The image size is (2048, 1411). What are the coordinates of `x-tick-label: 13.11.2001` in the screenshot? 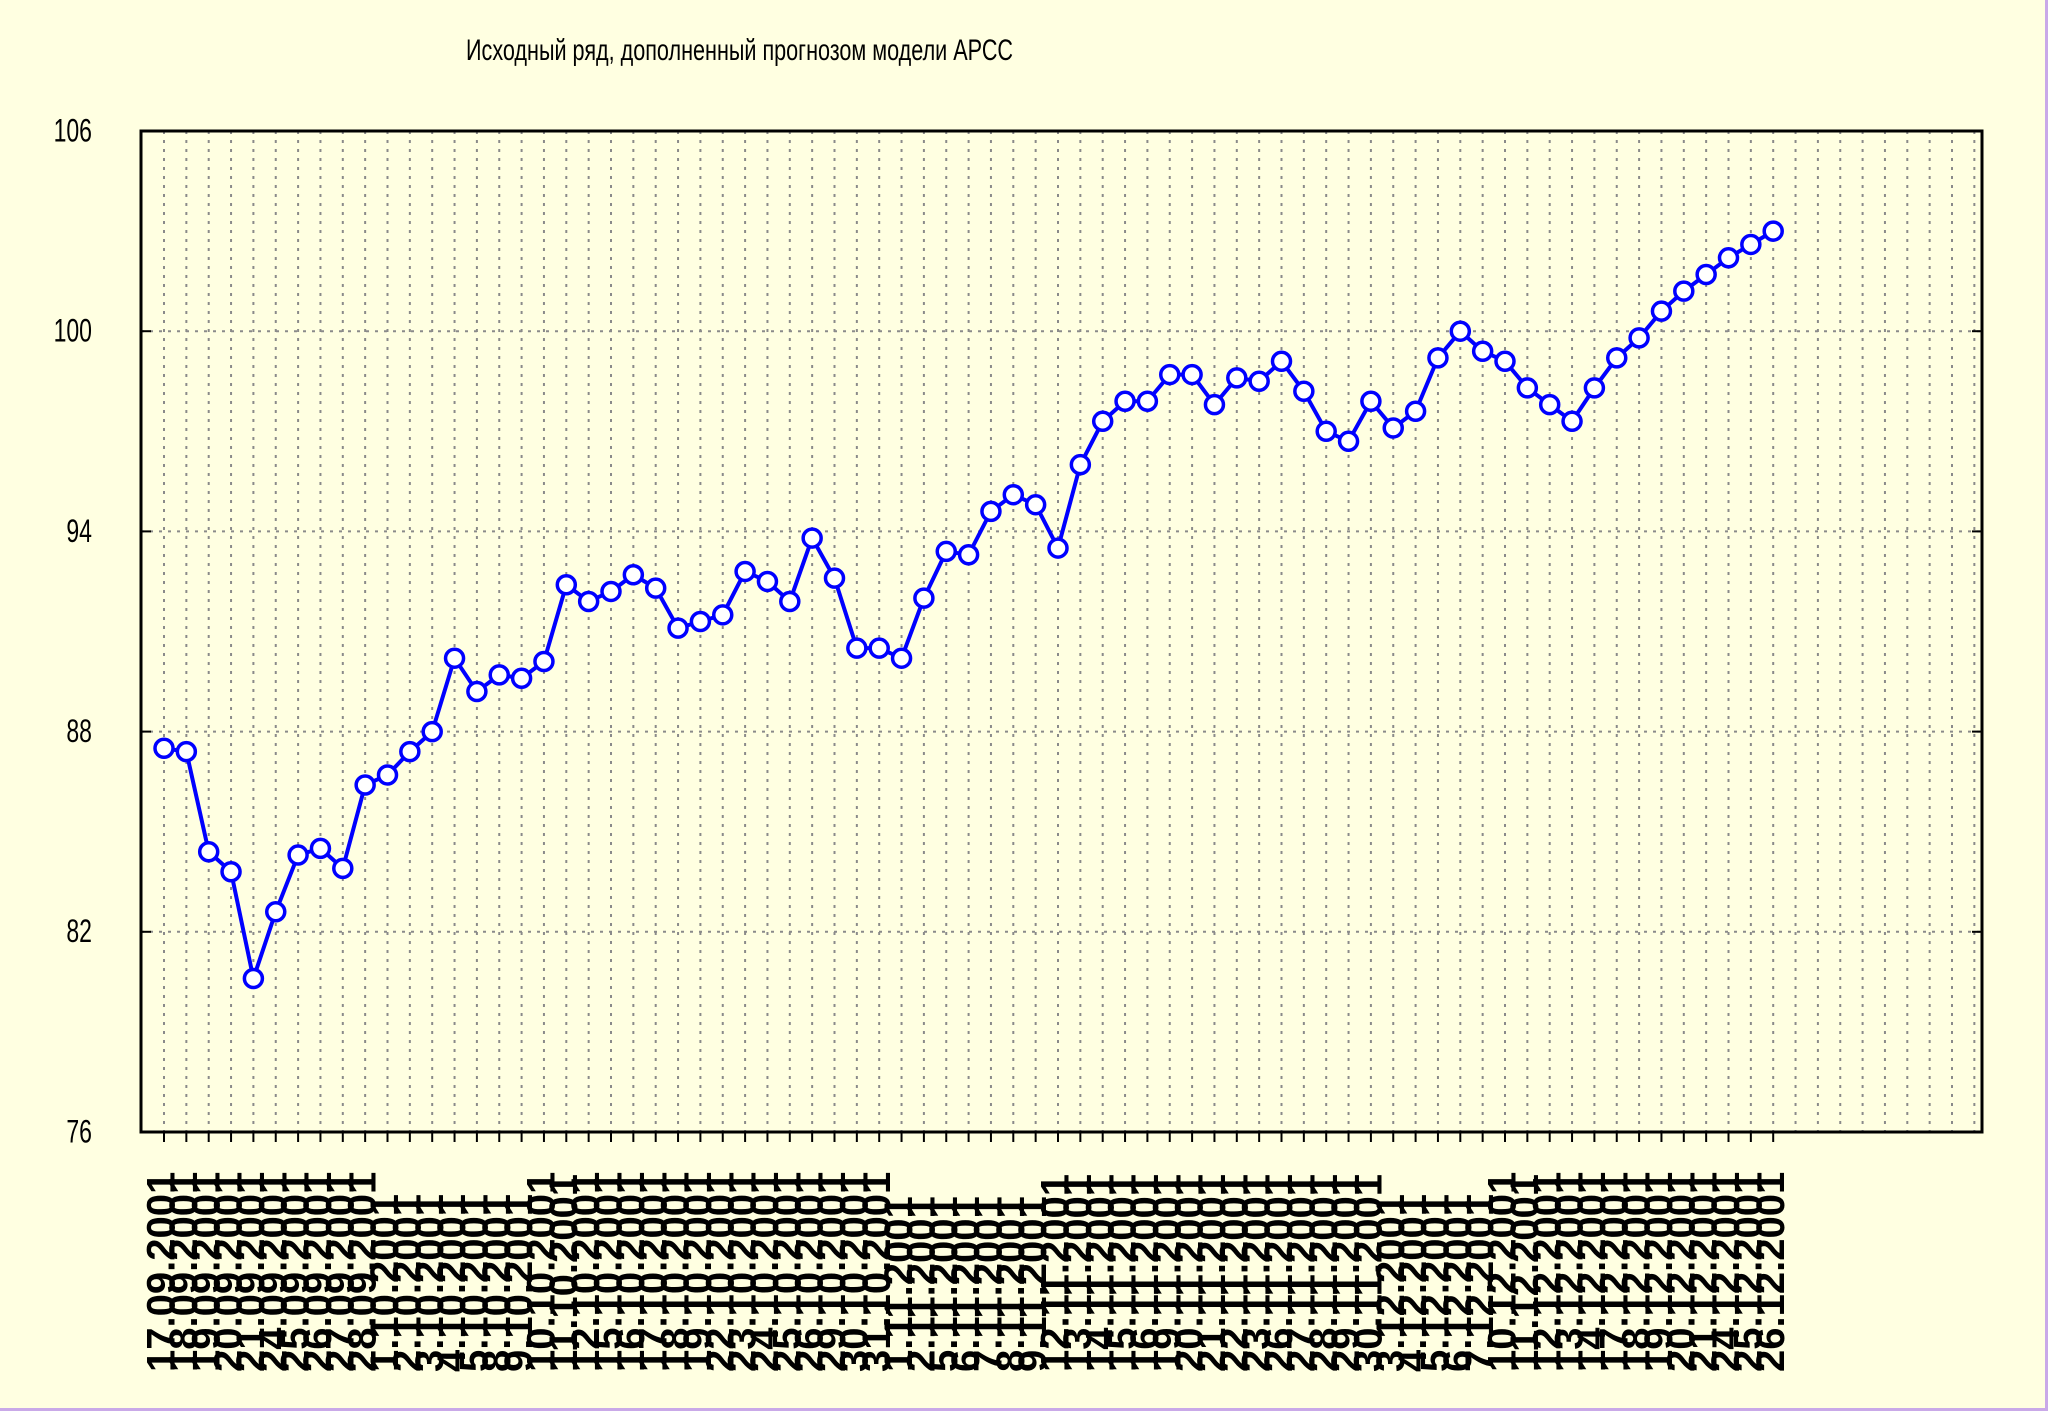 It's located at (1078, 1273).